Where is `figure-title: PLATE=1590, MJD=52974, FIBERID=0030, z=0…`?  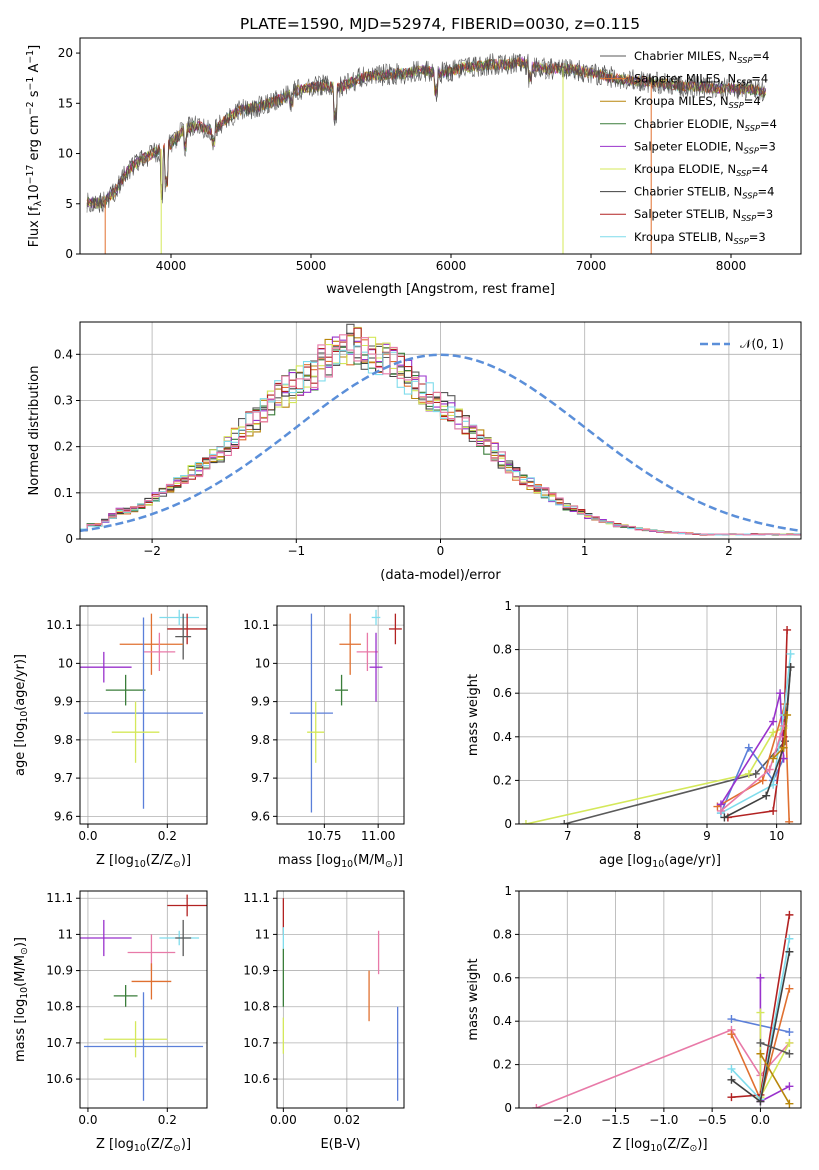 figure-title: PLATE=1590, MJD=52974, FIBERID=0030, z=0… is located at coordinates (440, 24).